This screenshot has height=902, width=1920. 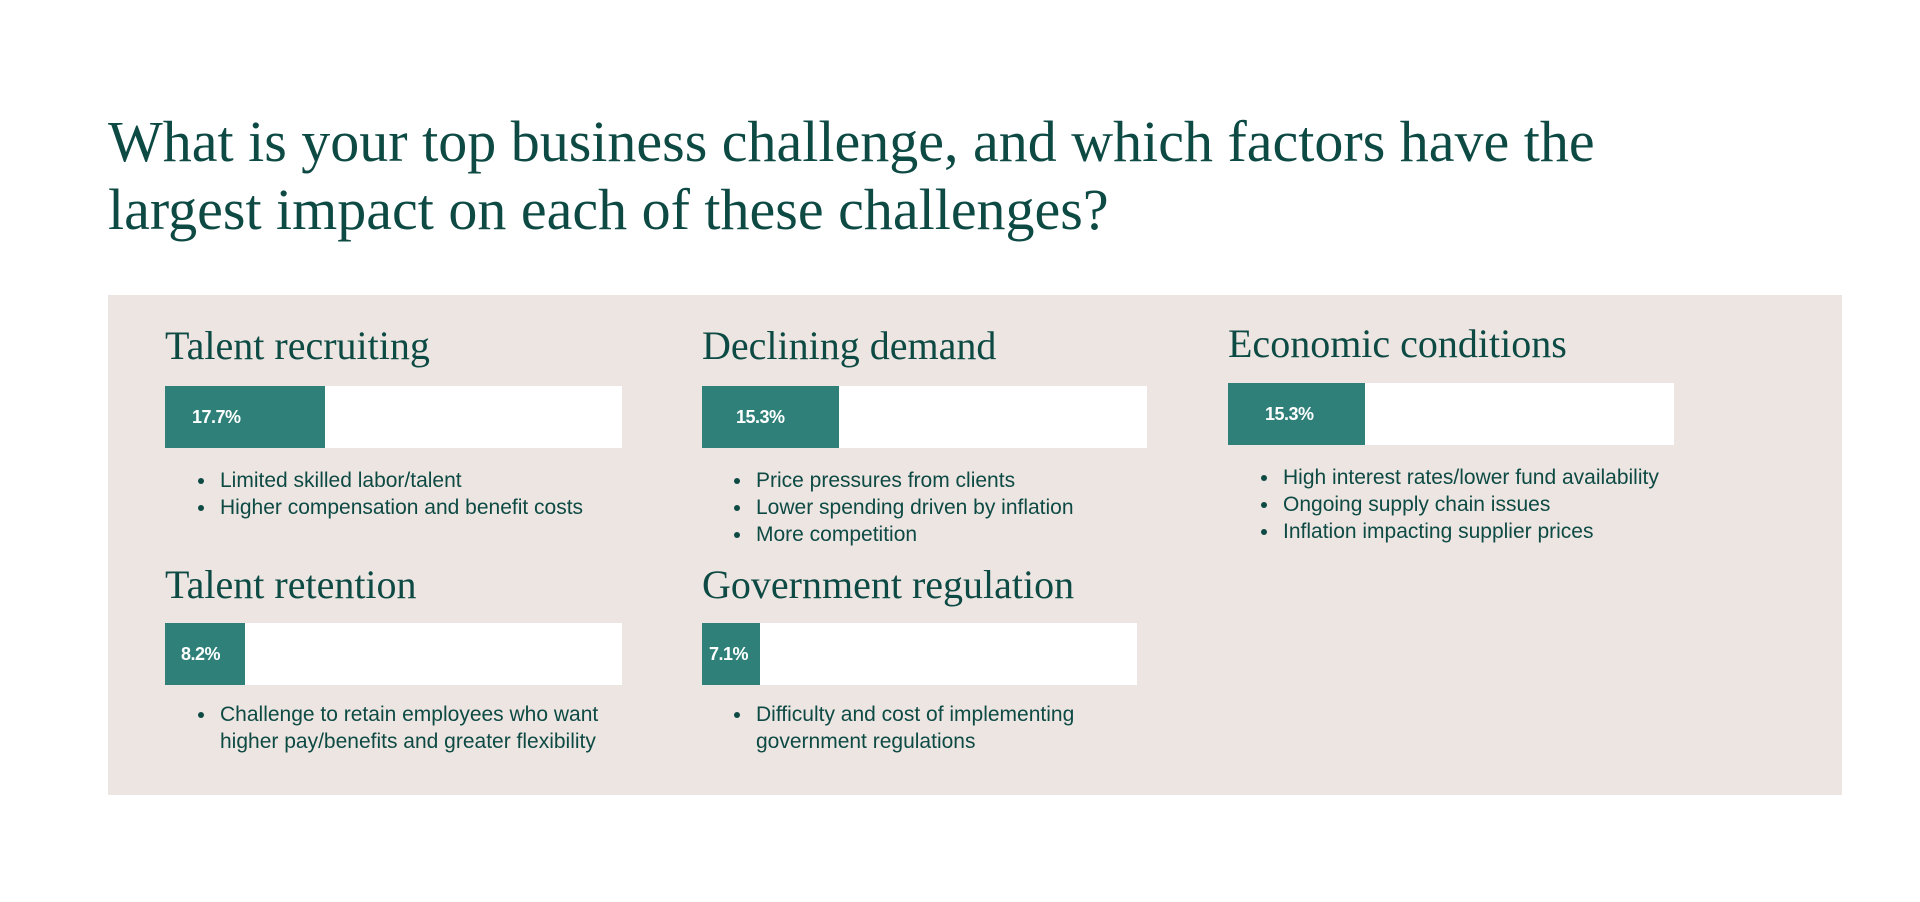 I want to click on challenge-title: Government regulation, so click(x=888, y=584).